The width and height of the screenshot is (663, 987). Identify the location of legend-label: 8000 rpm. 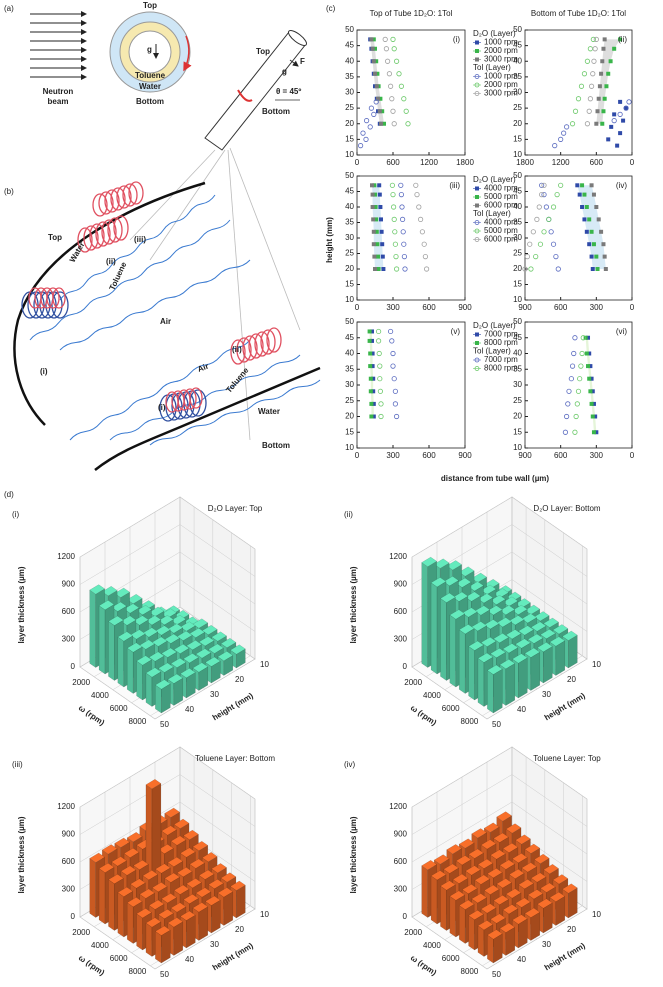
(501, 342).